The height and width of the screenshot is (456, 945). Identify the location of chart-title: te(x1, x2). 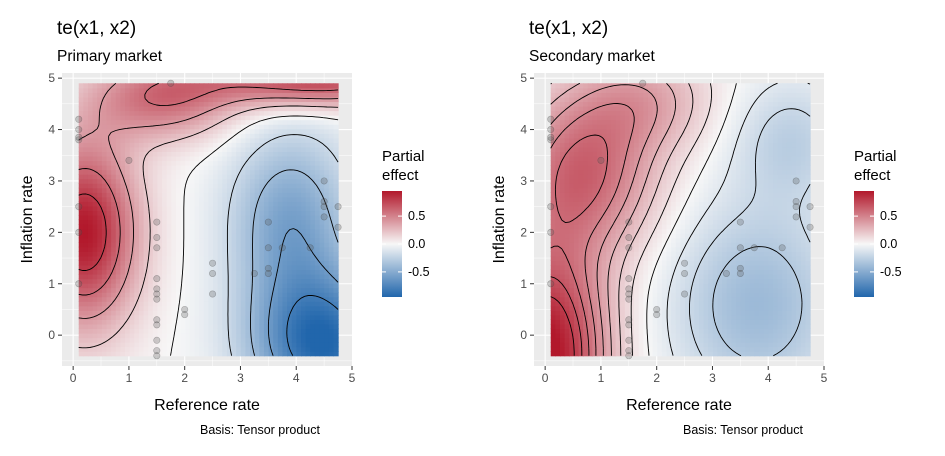
(97, 28).